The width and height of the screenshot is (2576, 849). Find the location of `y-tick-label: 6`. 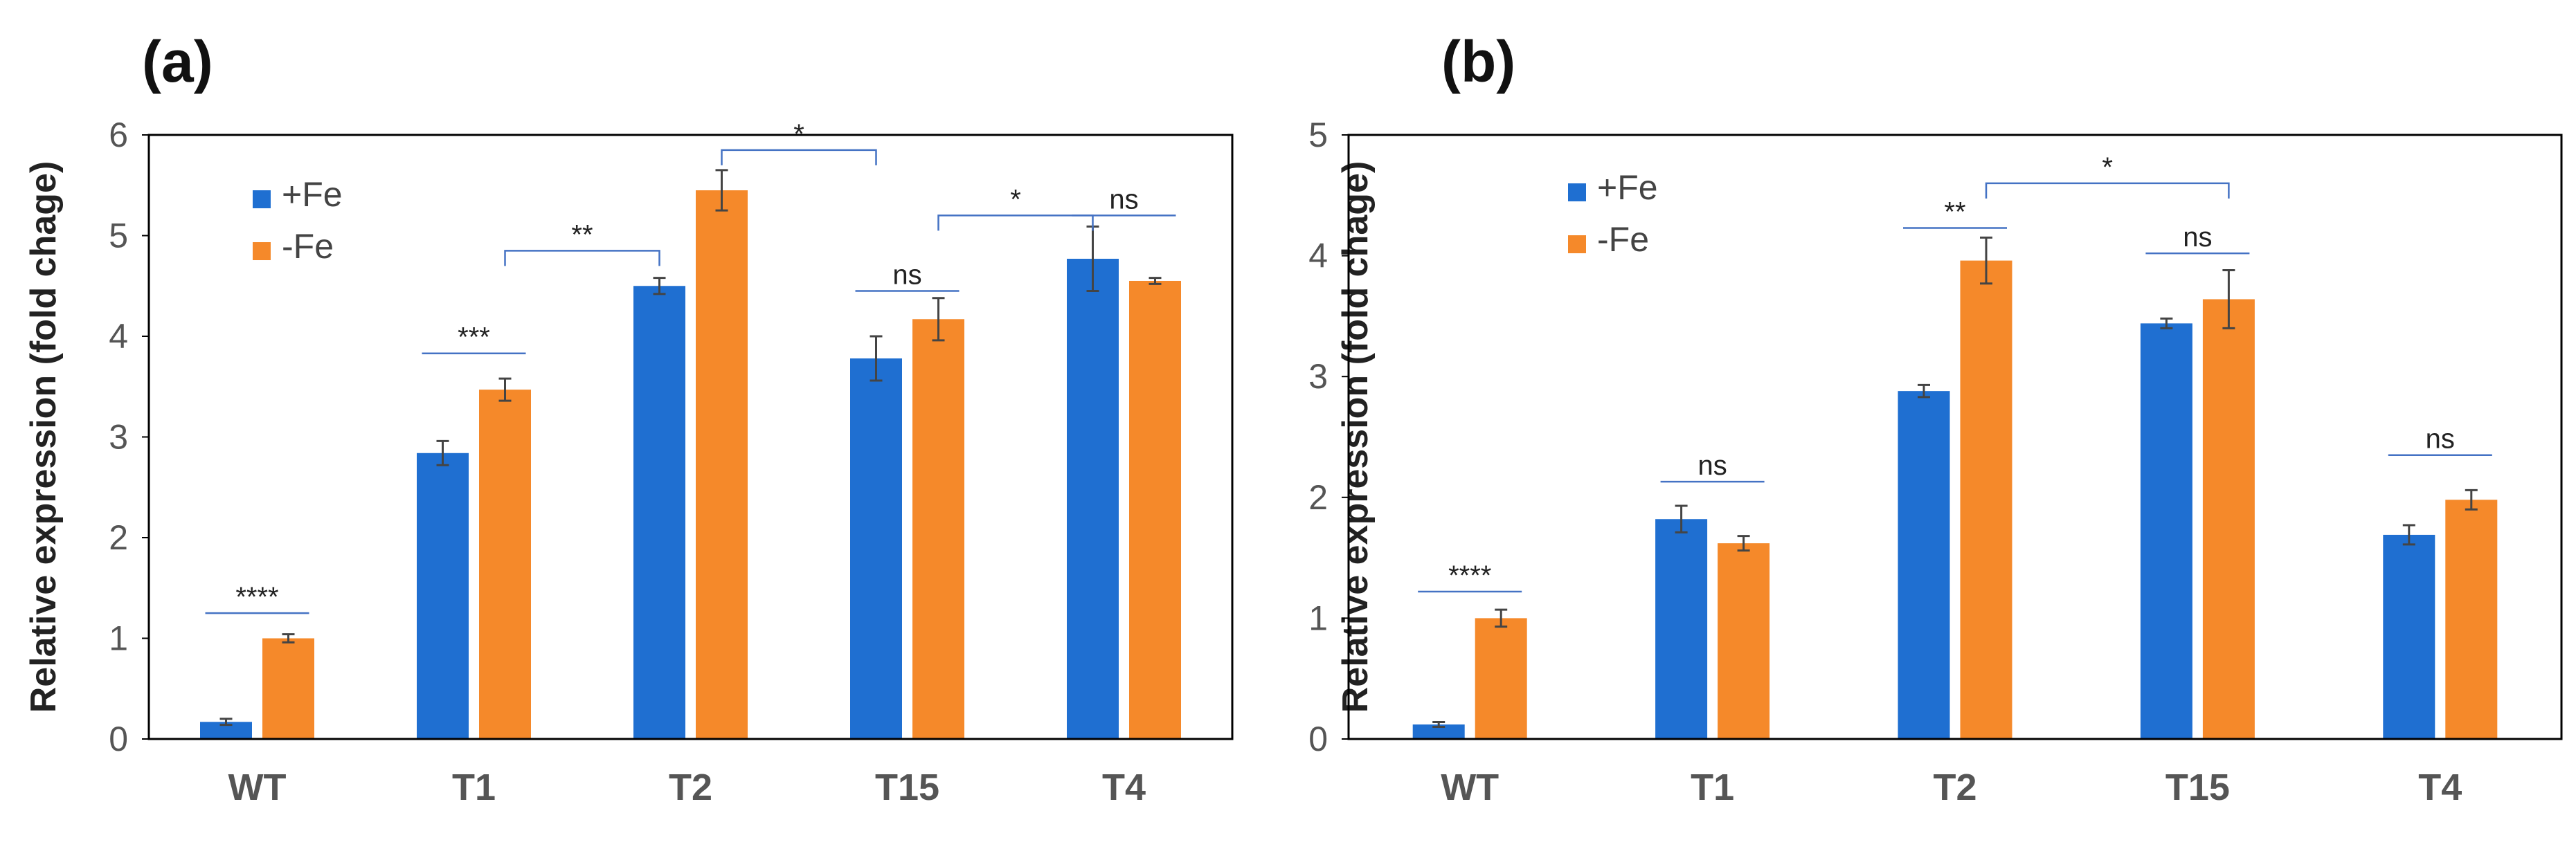

y-tick-label: 6 is located at coordinates (118, 135).